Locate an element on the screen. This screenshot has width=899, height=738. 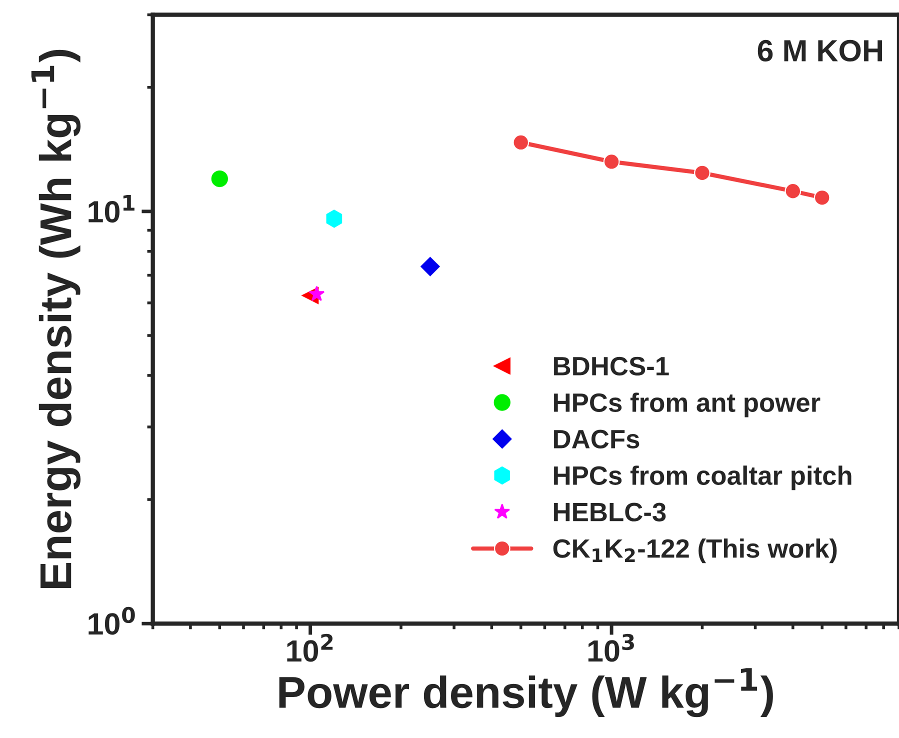
legend-label: BDHCS-1 is located at coordinates (611, 366).